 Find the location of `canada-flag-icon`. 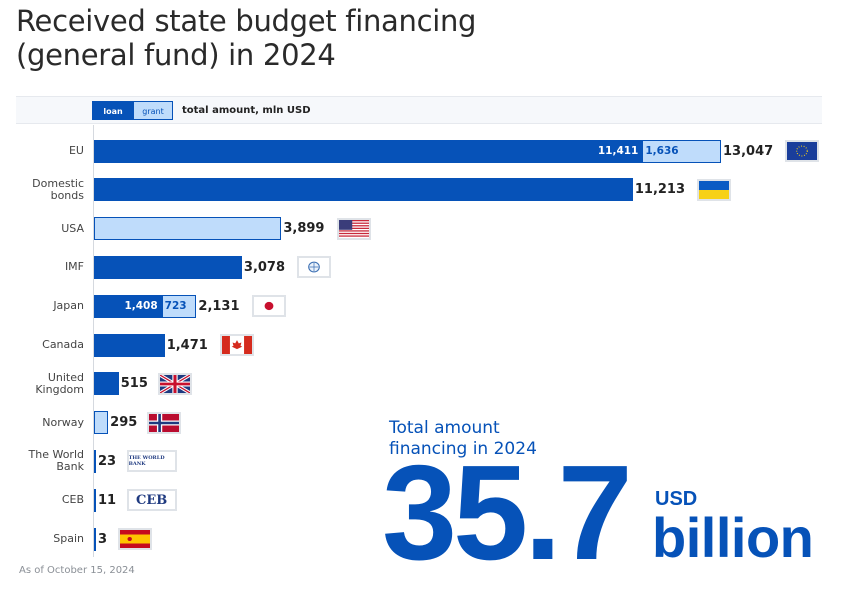

canada-flag-icon is located at coordinates (237, 345).